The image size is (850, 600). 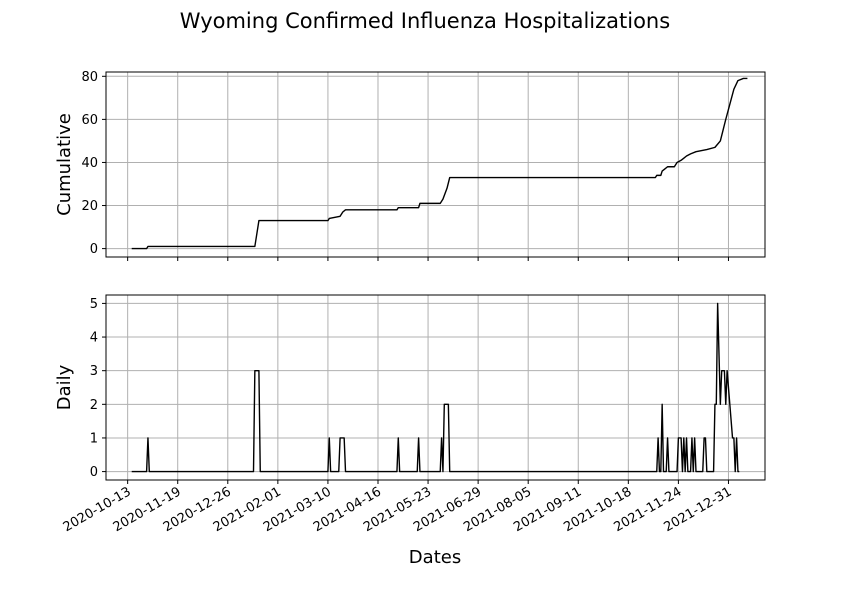 What do you see at coordinates (435, 557) in the screenshot?
I see `x-axis-label: Dates` at bounding box center [435, 557].